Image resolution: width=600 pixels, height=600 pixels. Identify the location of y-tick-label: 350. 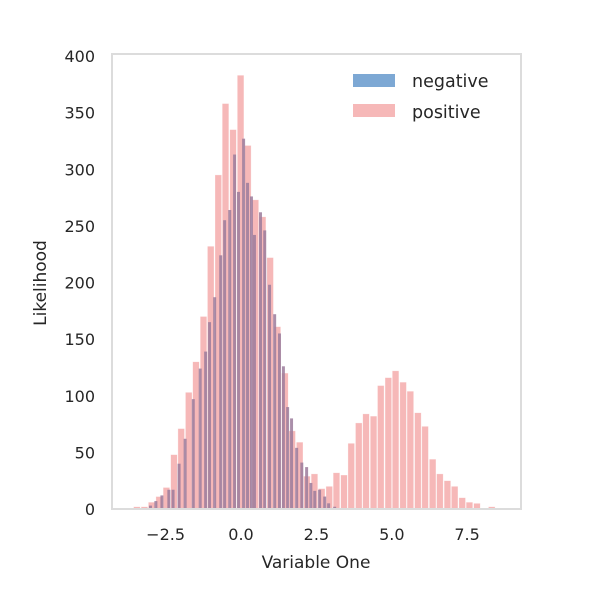
(79, 113).